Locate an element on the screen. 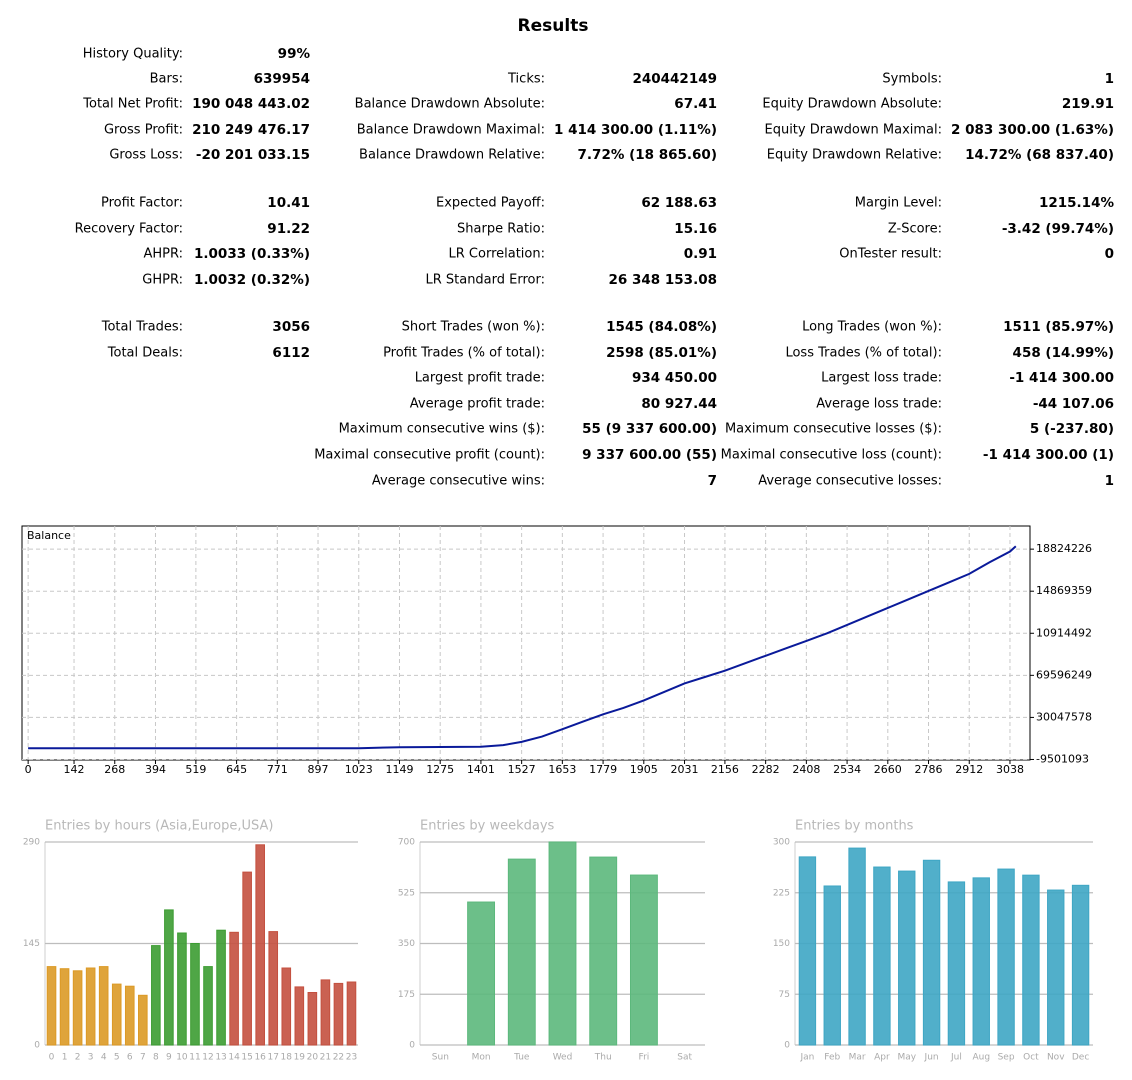 The width and height of the screenshot is (1132, 1080). stat-value: 1511 (85.97%) is located at coordinates (1058, 327).